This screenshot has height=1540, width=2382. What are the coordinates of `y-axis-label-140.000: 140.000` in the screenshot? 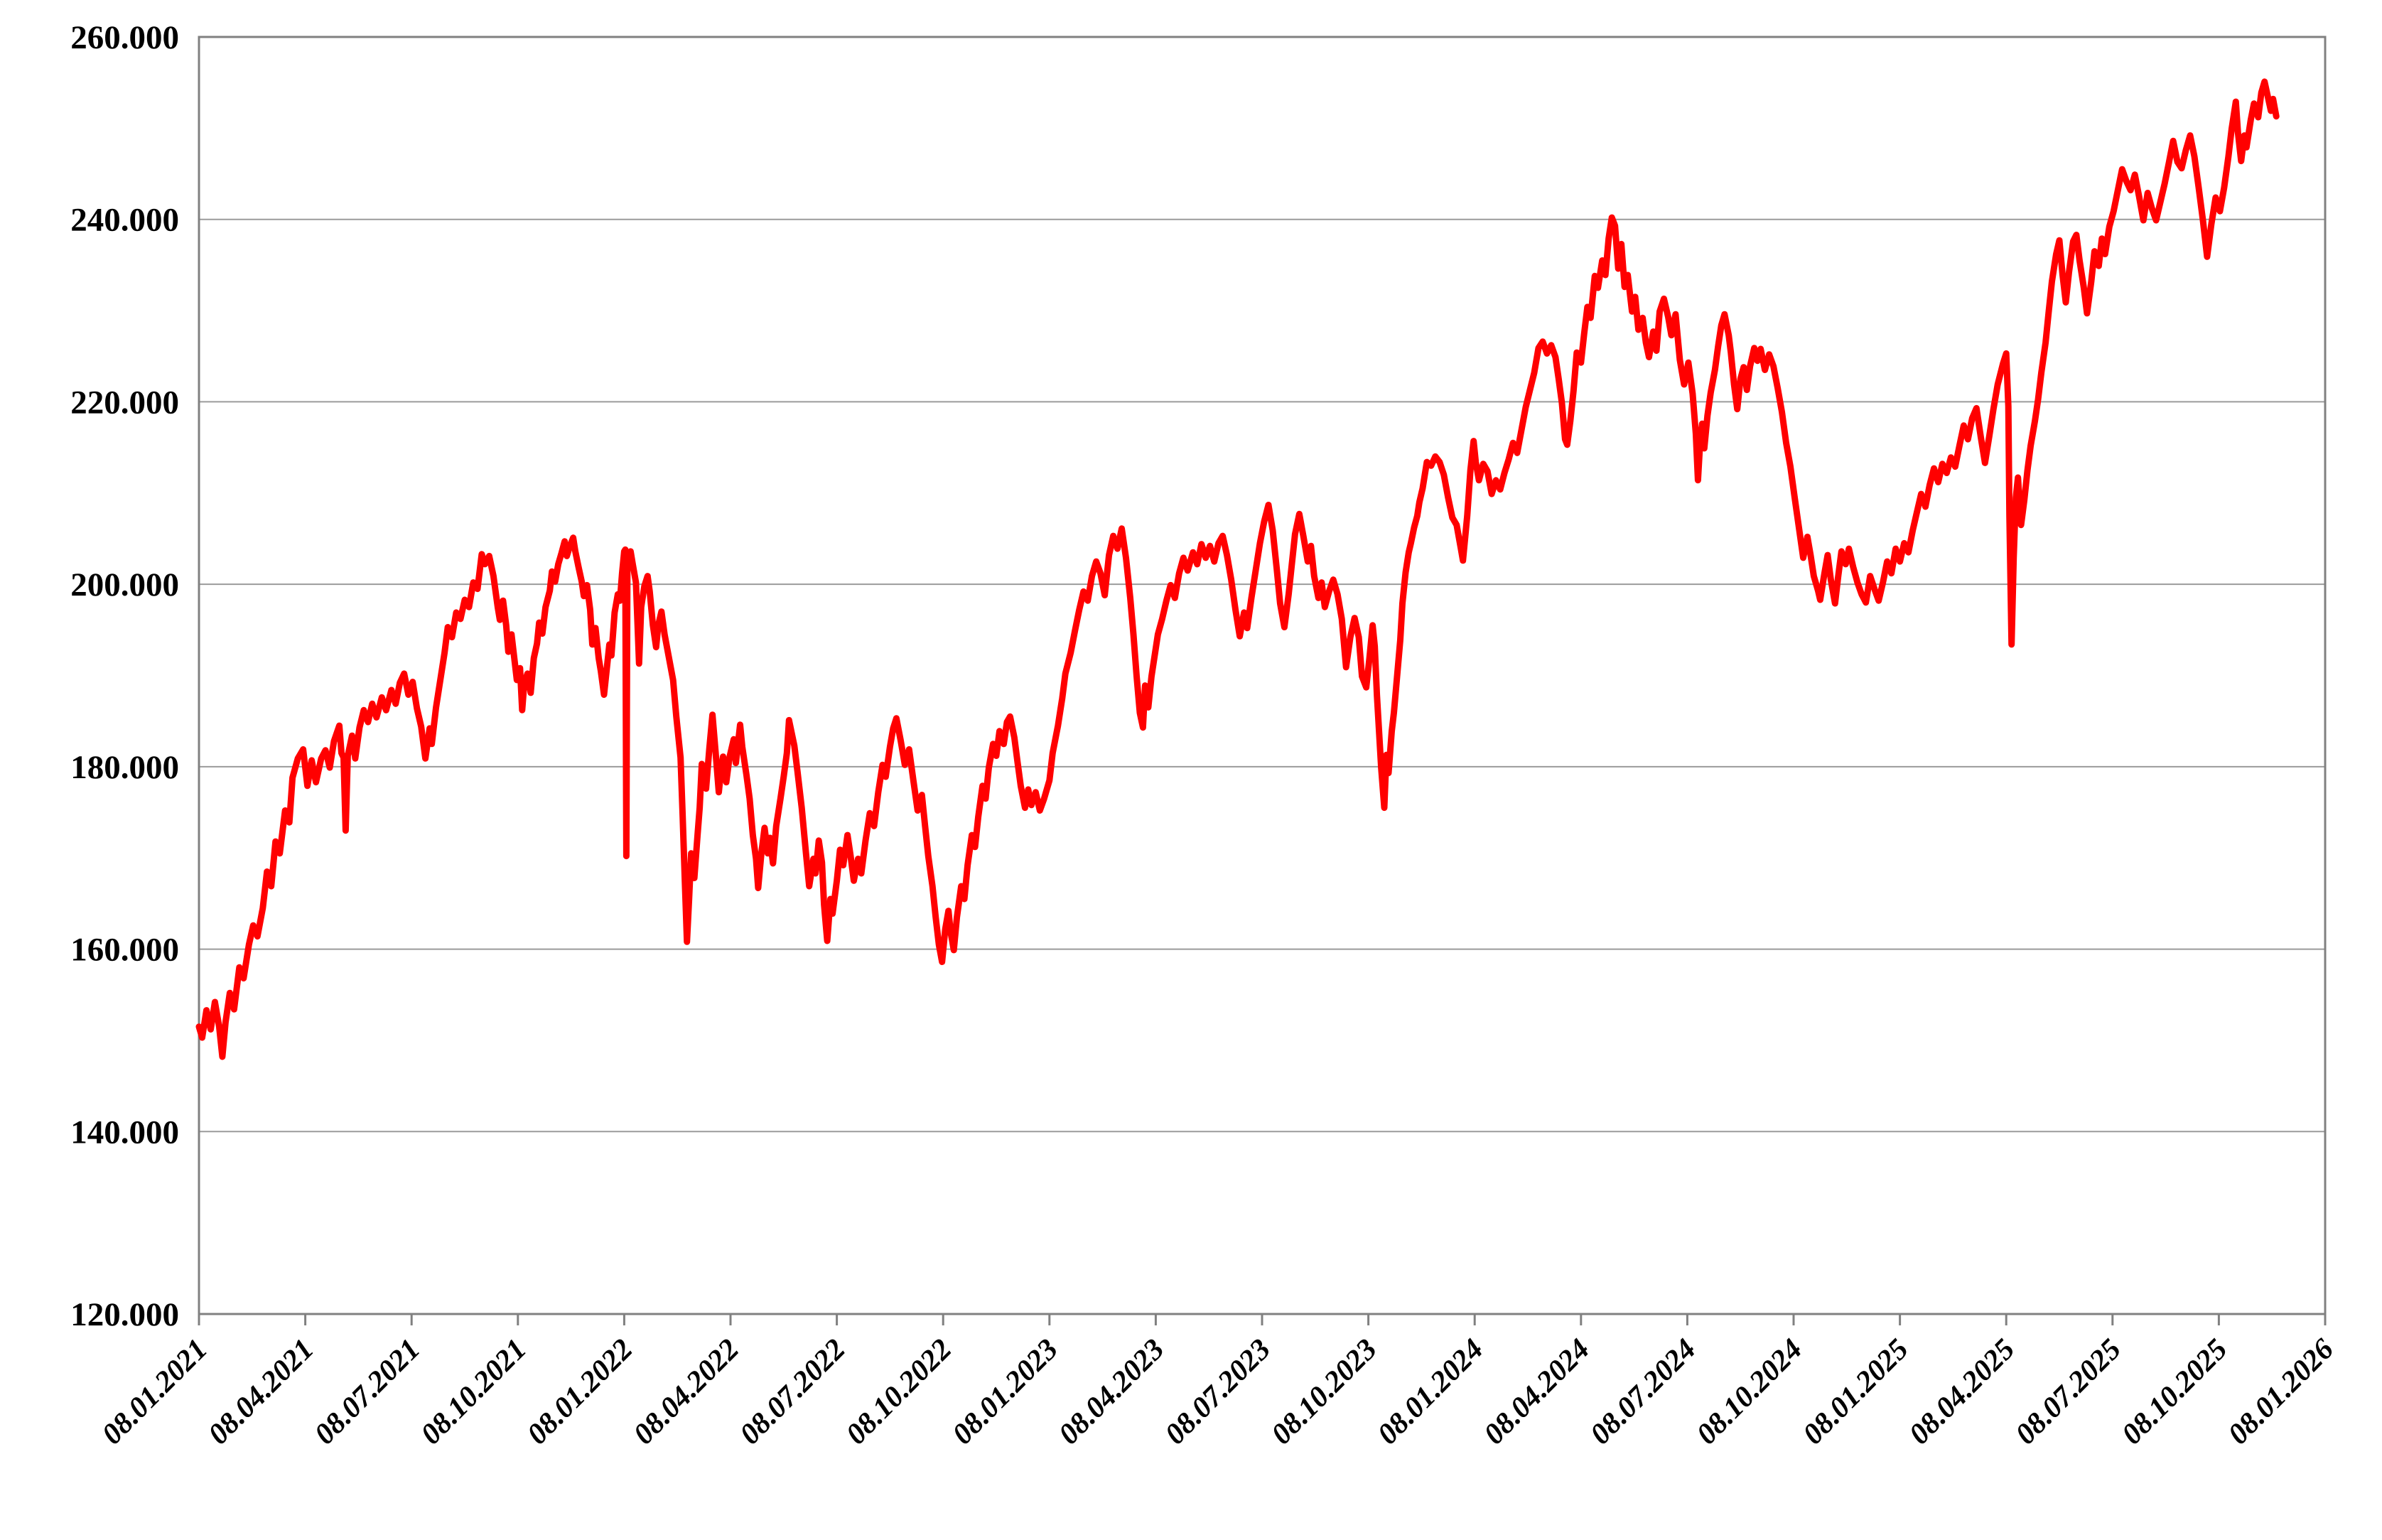 It's located at (124, 1132).